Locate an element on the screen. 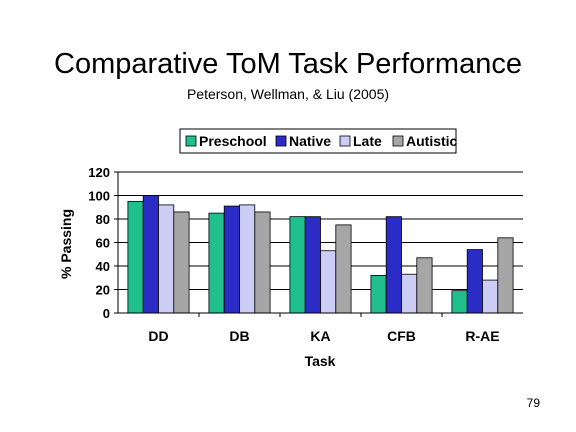  bar-native-cfb is located at coordinates (393, 265).